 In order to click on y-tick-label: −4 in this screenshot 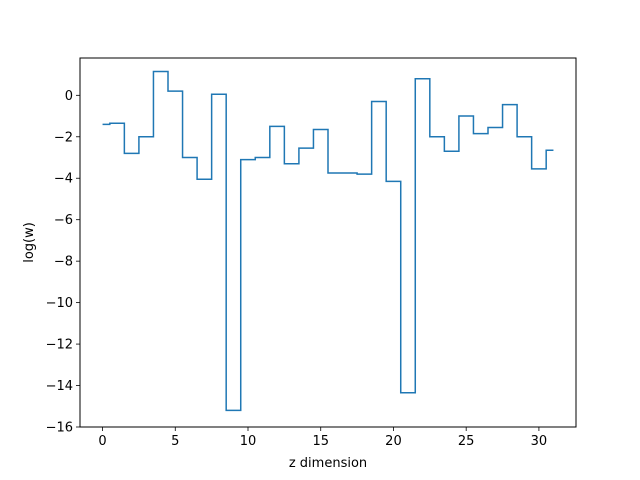, I will do `click(63, 179)`.